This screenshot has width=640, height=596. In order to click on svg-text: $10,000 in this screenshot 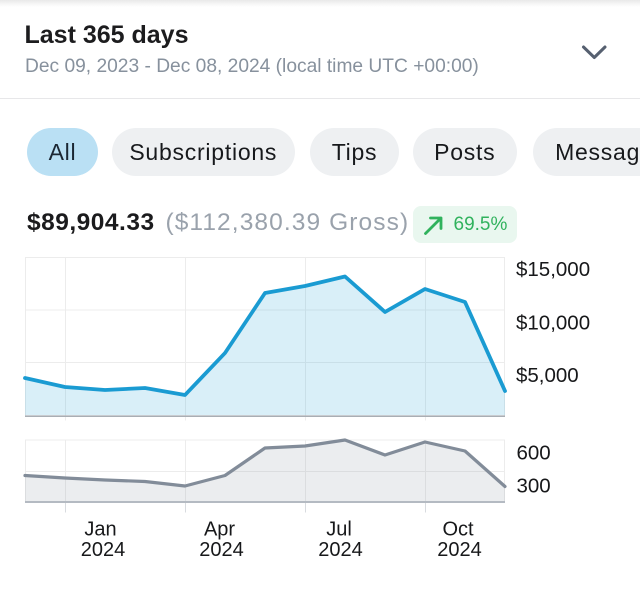, I will do `click(553, 323)`.